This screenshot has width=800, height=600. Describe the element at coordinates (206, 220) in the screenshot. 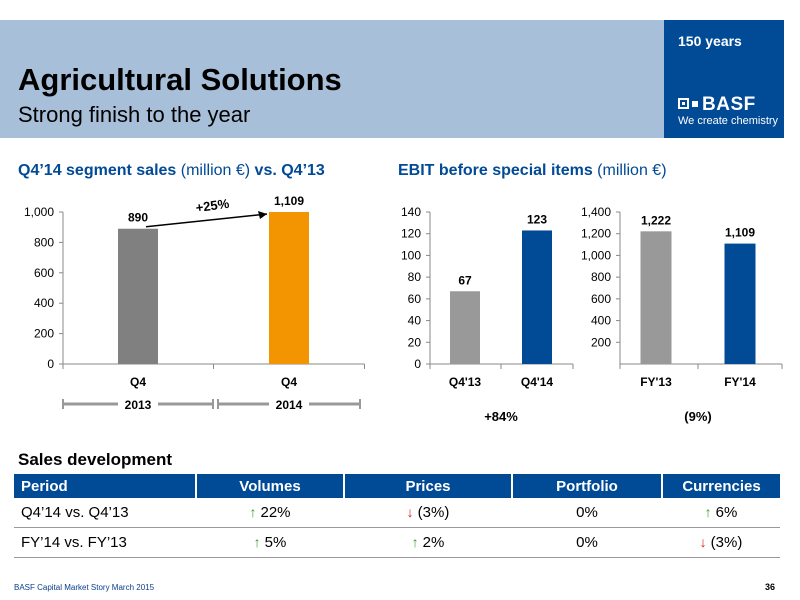

I see `growth-arrow-line` at that location.